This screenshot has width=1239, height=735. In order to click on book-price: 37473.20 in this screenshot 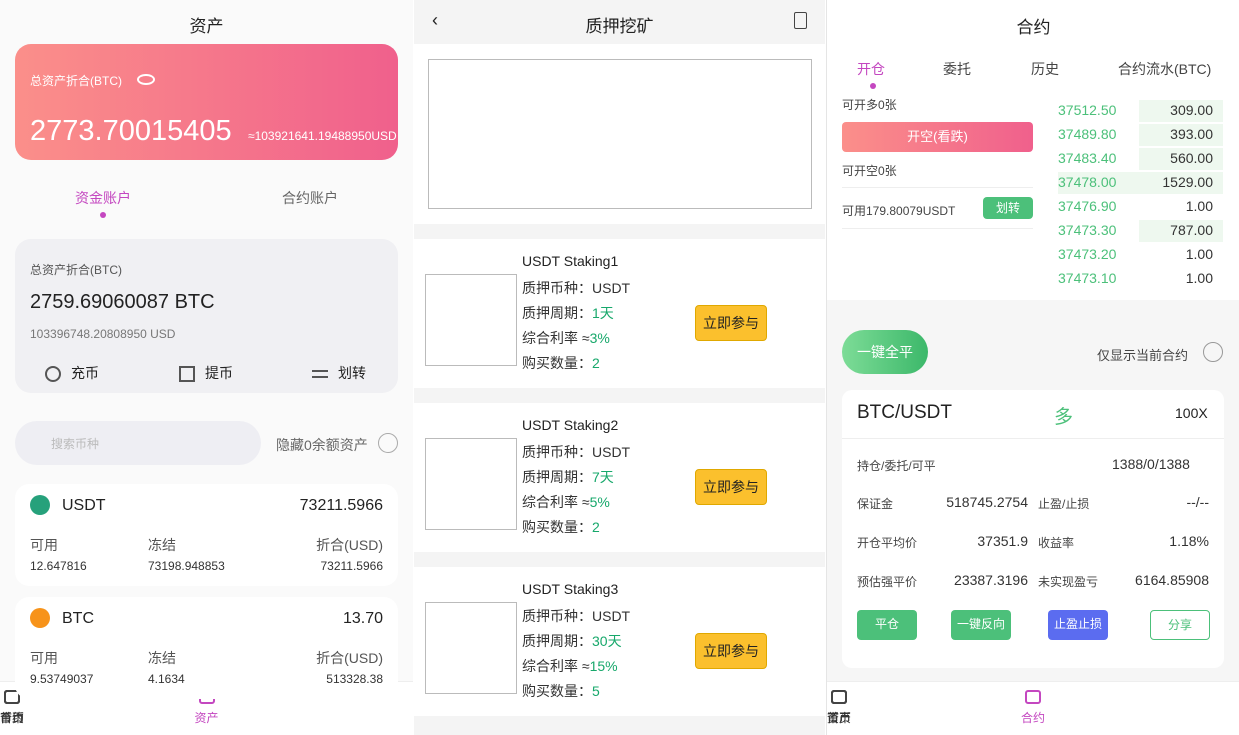, I will do `click(1087, 254)`.